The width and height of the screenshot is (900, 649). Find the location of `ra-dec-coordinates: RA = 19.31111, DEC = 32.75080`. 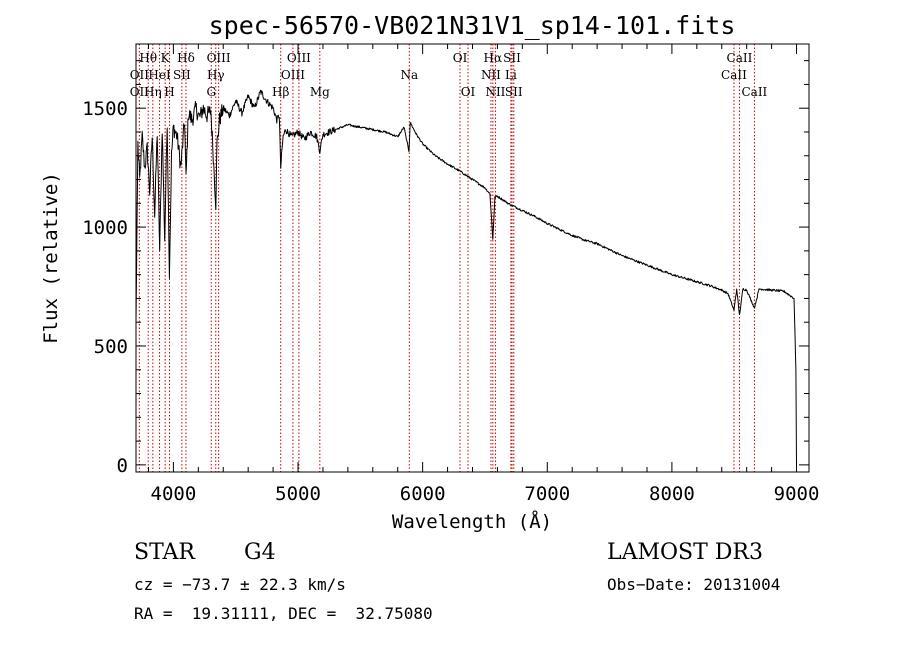

ra-dec-coordinates: RA = 19.31111, DEC = 32.75080 is located at coordinates (283, 613).